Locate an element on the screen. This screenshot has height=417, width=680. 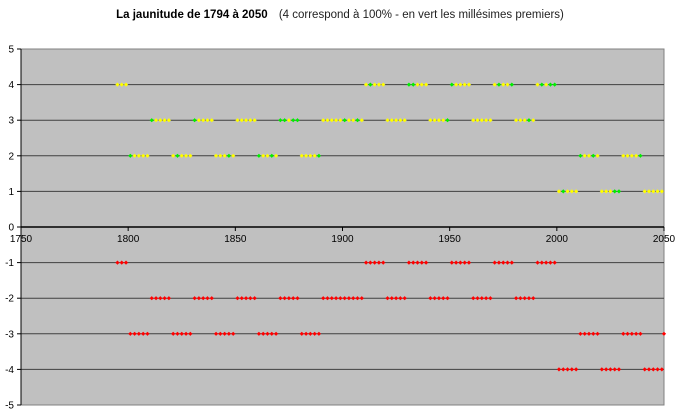
y-tick-label: 1 is located at coordinates (11, 192).